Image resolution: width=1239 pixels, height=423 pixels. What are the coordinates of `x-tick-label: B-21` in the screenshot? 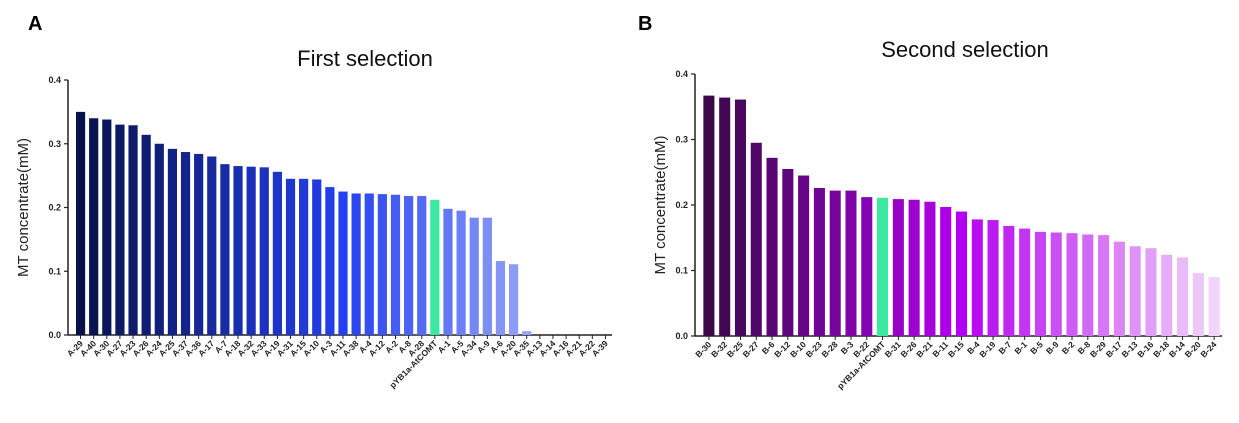 It's located at (924, 349).